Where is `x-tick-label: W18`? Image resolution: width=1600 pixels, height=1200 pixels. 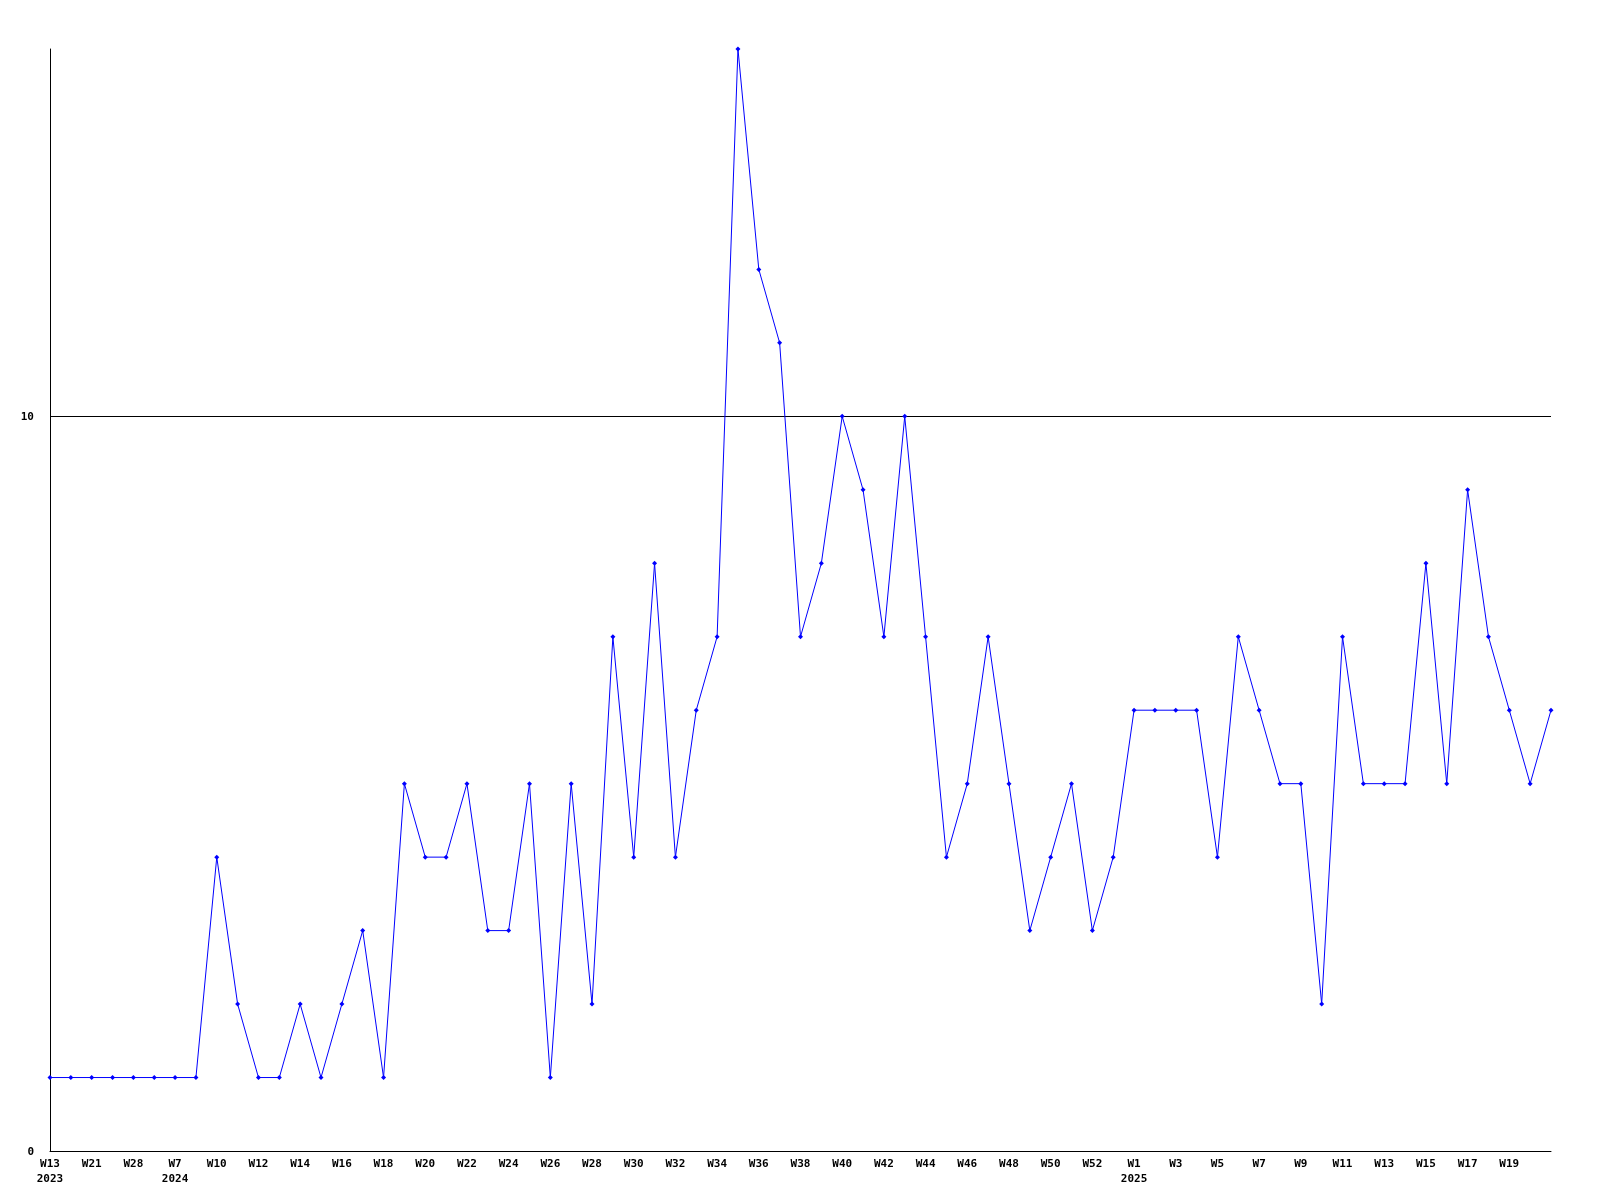
x-tick-label: W18 is located at coordinates (383, 1163).